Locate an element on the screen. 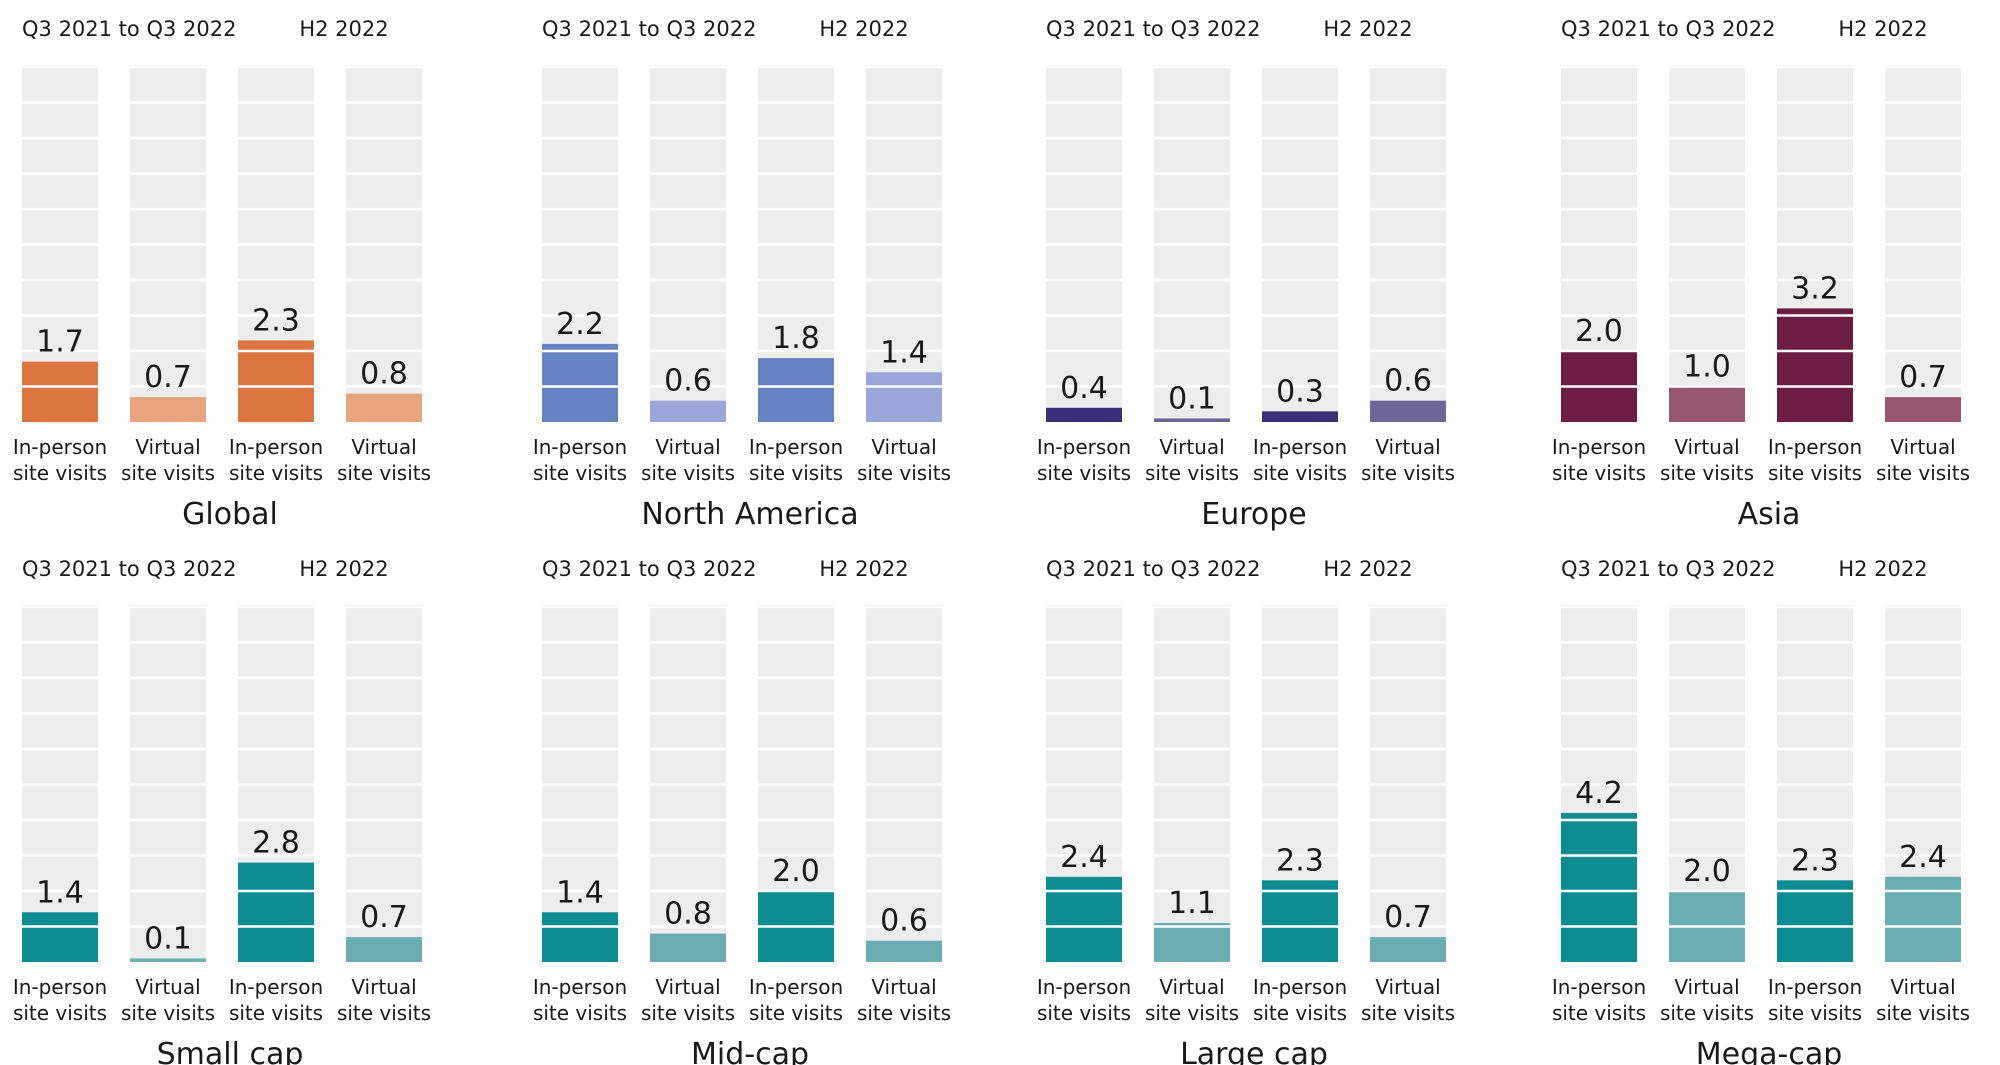 This screenshot has height=1065, width=2000. chart-title: Mega-cap is located at coordinates (1769, 1051).